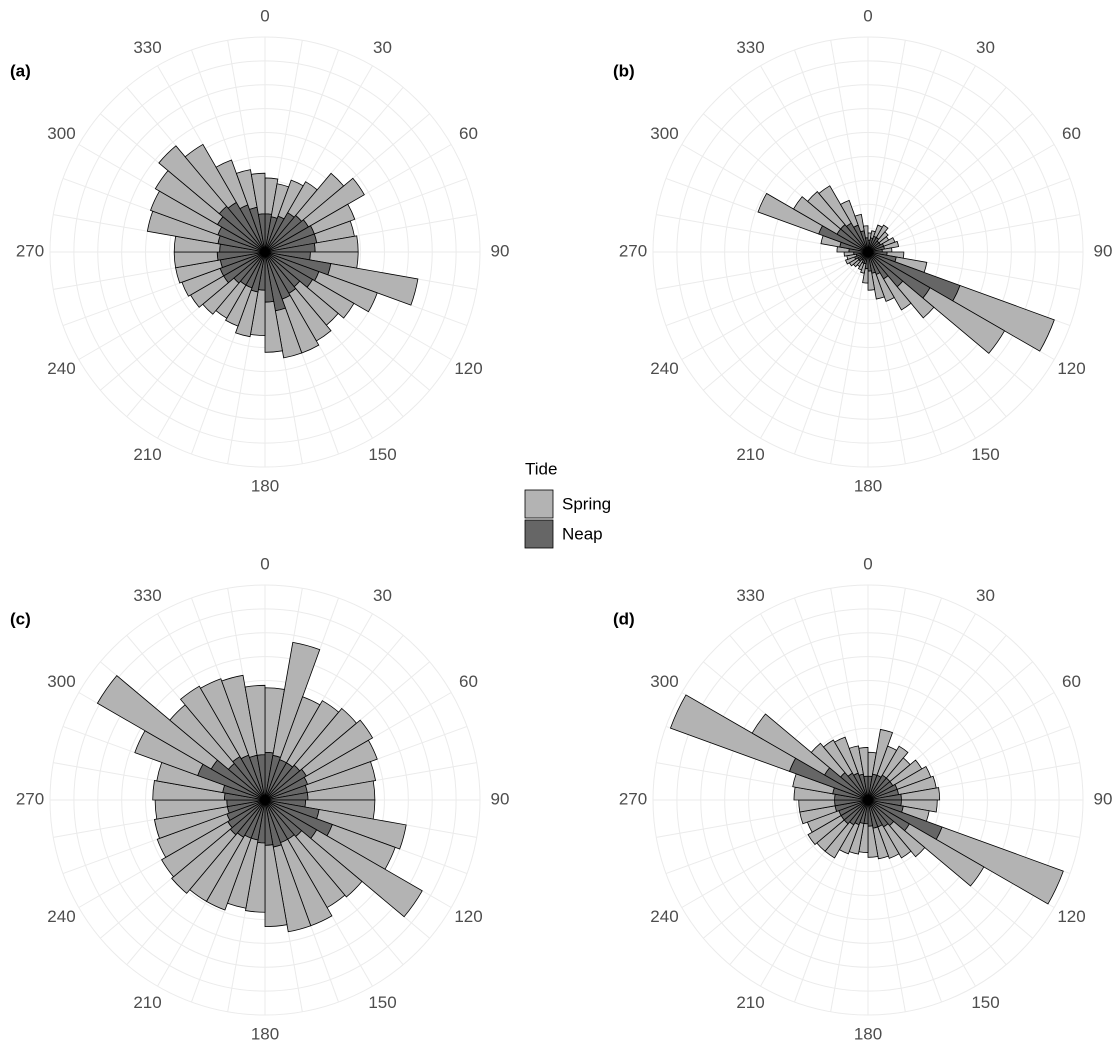  I want to click on legend: Tide Spring Neap, so click(567, 504).